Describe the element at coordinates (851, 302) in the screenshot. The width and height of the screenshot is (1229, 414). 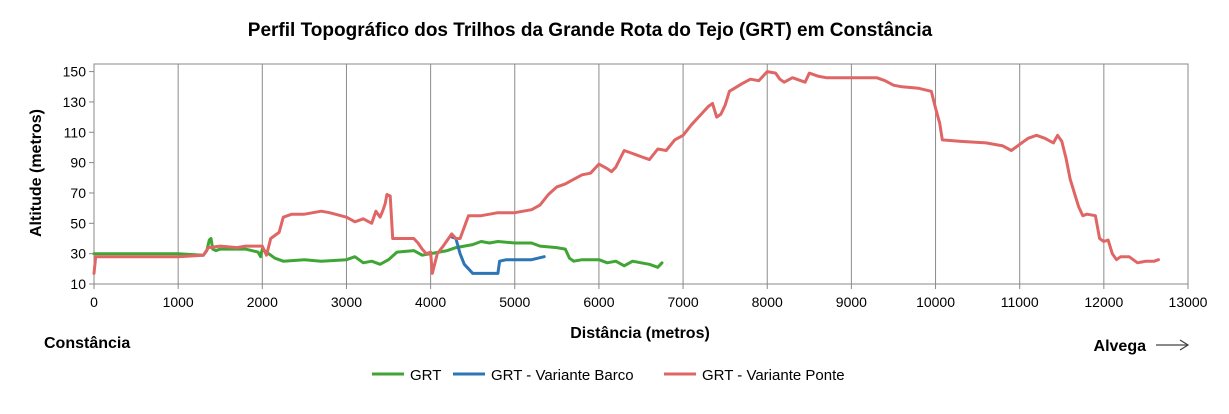
I see `x-tick-label: 9000` at that location.